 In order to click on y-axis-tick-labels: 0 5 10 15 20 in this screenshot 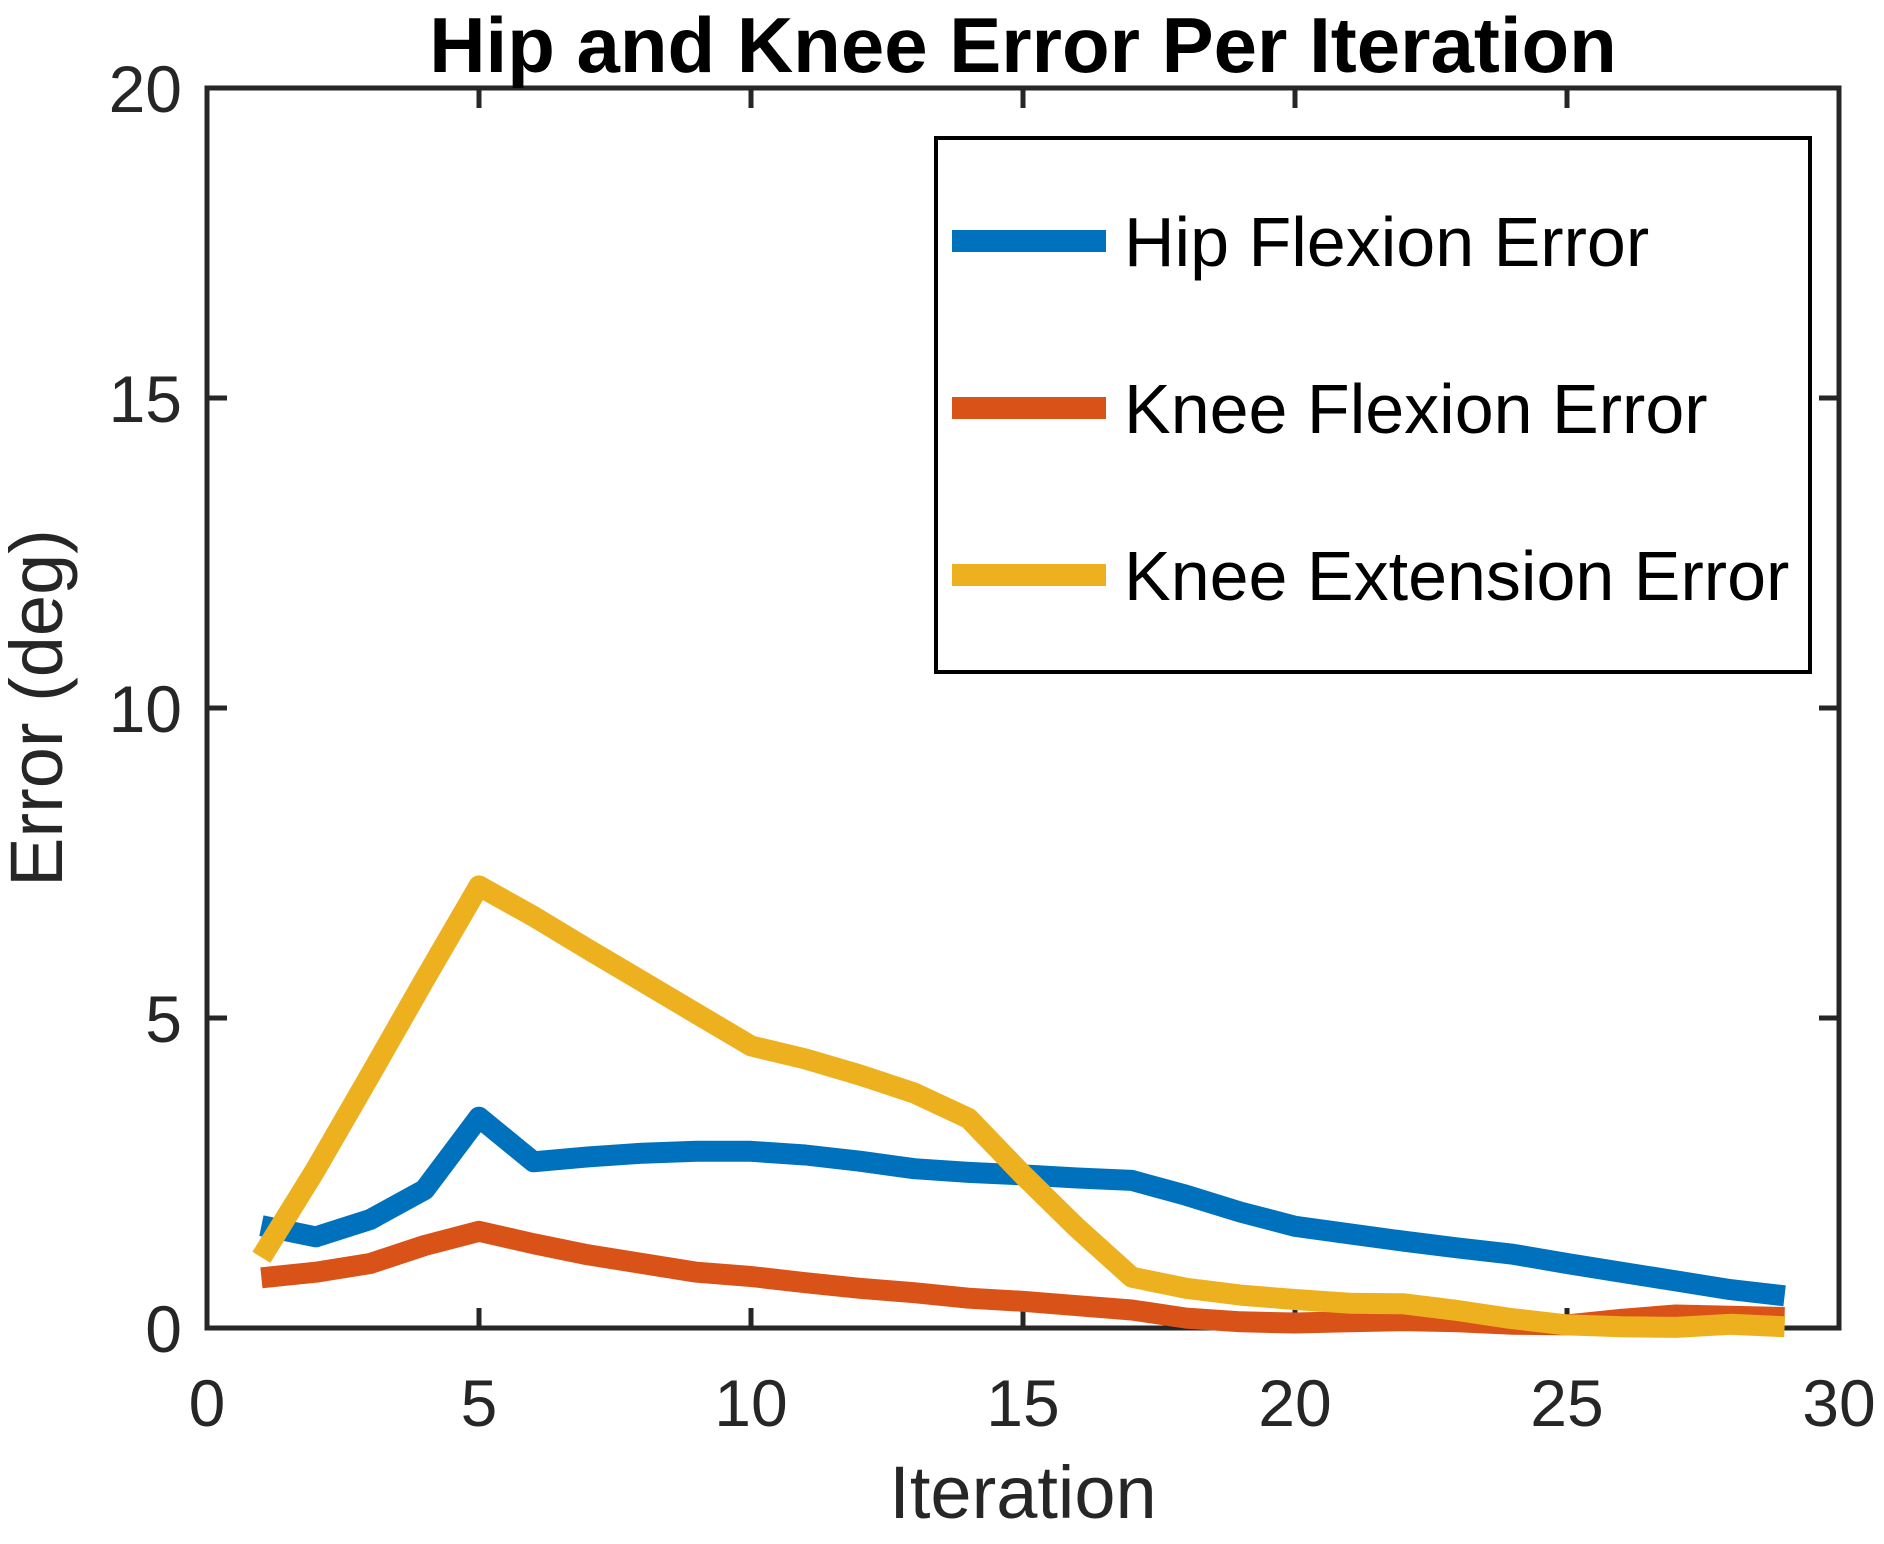, I will do `click(145, 709)`.